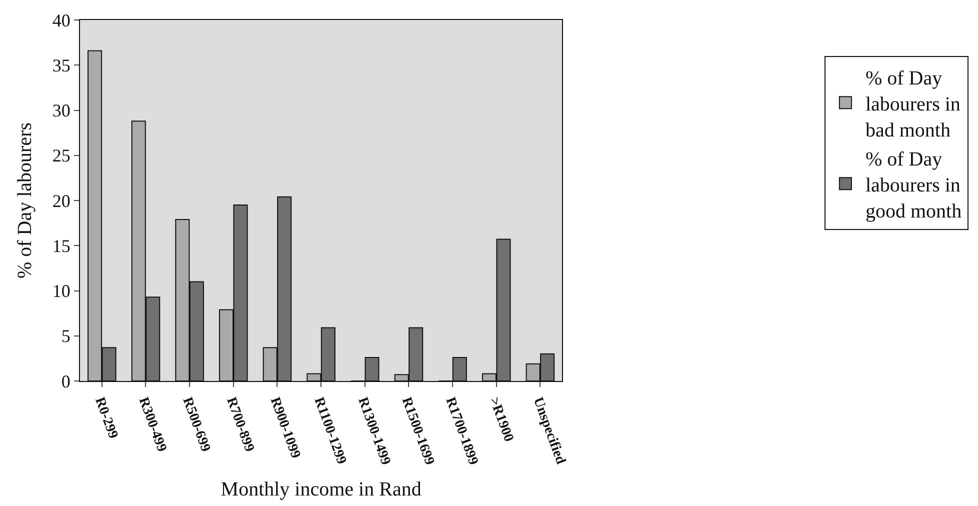  I want to click on y-tick-label: 5, so click(65, 336).